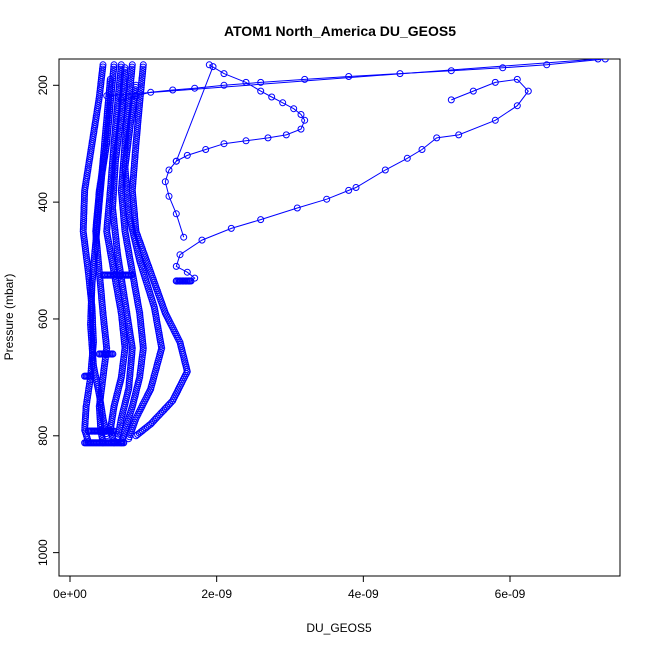 This screenshot has width=650, height=650. Describe the element at coordinates (235, 151) in the screenshot. I see `series` at that location.